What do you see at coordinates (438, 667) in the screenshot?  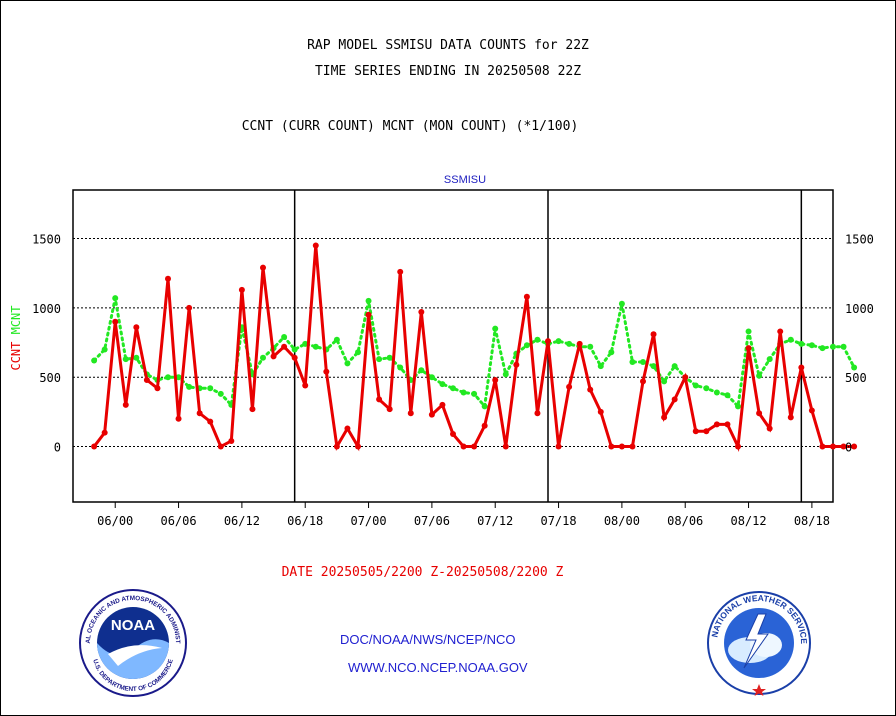 I see `credit-website: WWW.NCO.NCEP.NOAA.GOV` at bounding box center [438, 667].